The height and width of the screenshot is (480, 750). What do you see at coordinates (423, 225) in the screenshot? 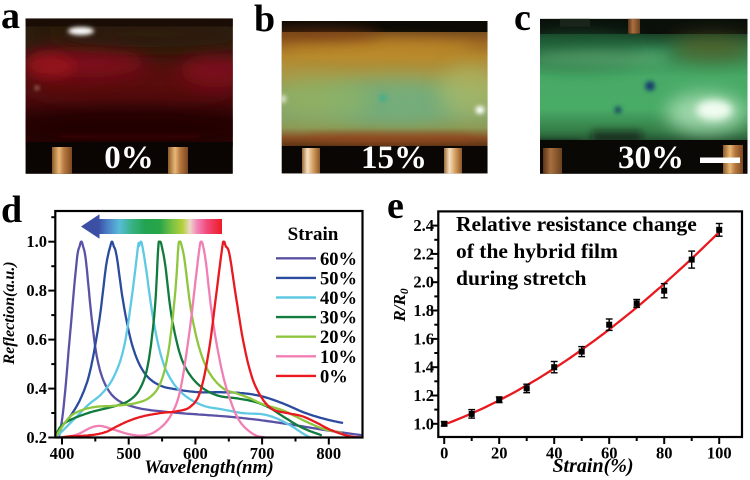
I see `svg-text: 2.4` at bounding box center [423, 225].